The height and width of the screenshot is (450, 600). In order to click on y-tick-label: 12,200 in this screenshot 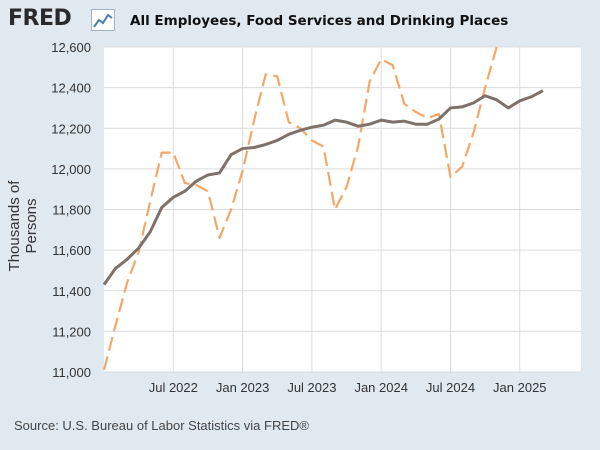, I will do `click(71, 128)`.